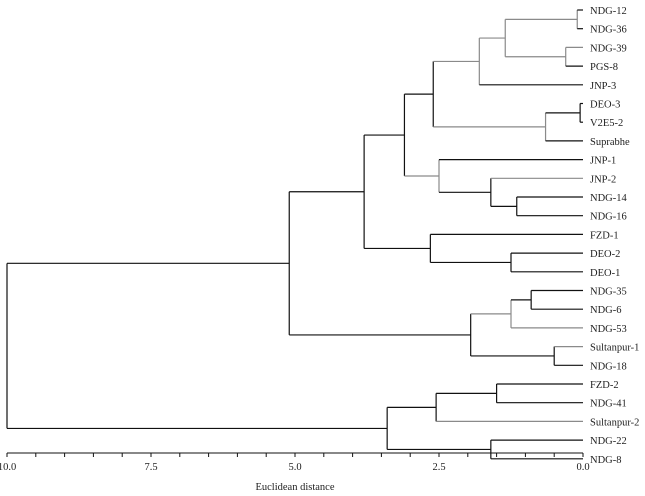 The height and width of the screenshot is (496, 645). Describe the element at coordinates (608, 366) in the screenshot. I see `leaf-label: NDG-18` at that location.